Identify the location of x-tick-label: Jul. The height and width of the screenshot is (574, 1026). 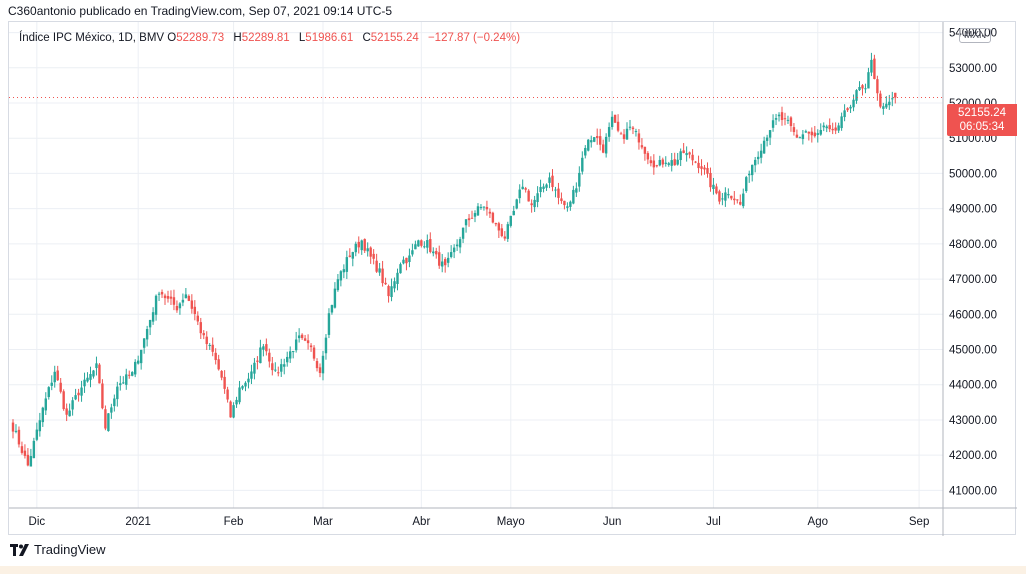
(713, 522).